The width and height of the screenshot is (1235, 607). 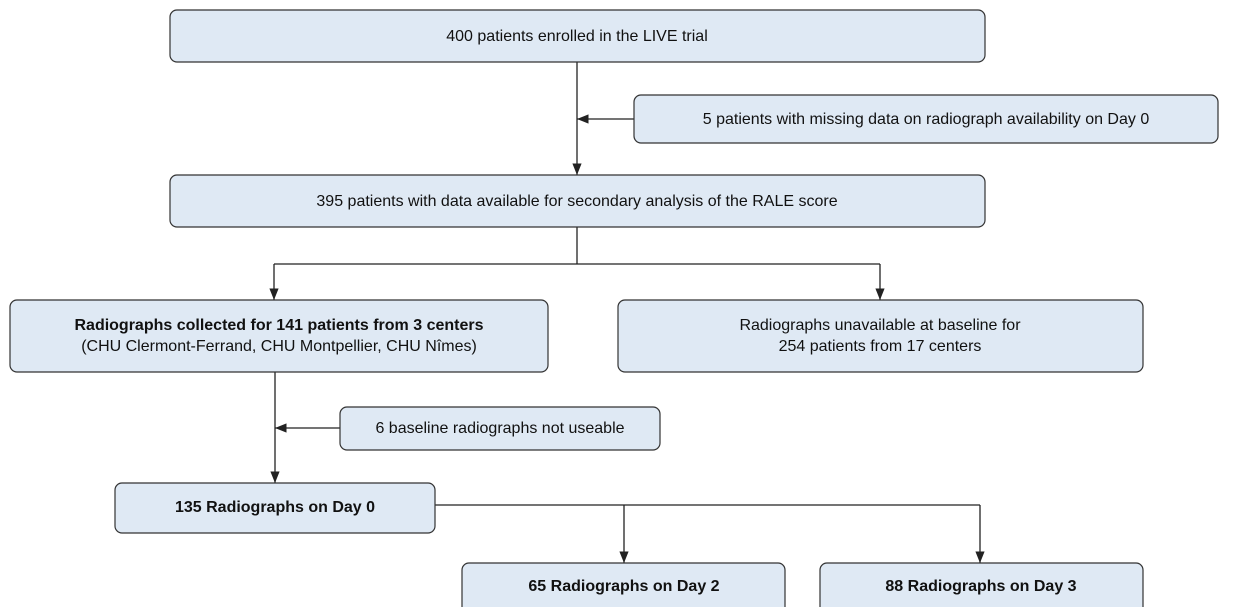 I want to click on node-label: 254 patients from 17 centers, so click(x=880, y=346).